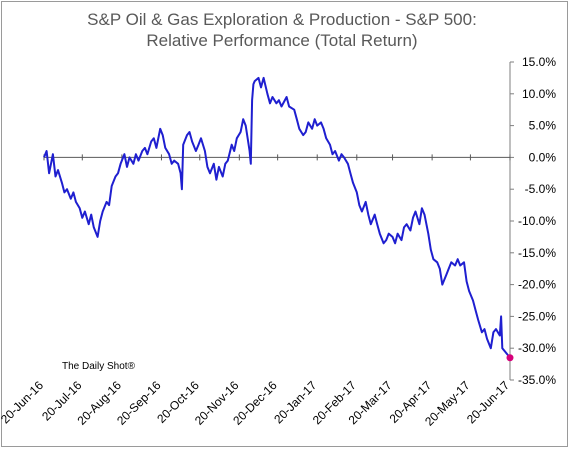 This screenshot has height=450, width=571. Describe the element at coordinates (539, 62) in the screenshot. I see `y-tick-label: 15.0%` at that location.